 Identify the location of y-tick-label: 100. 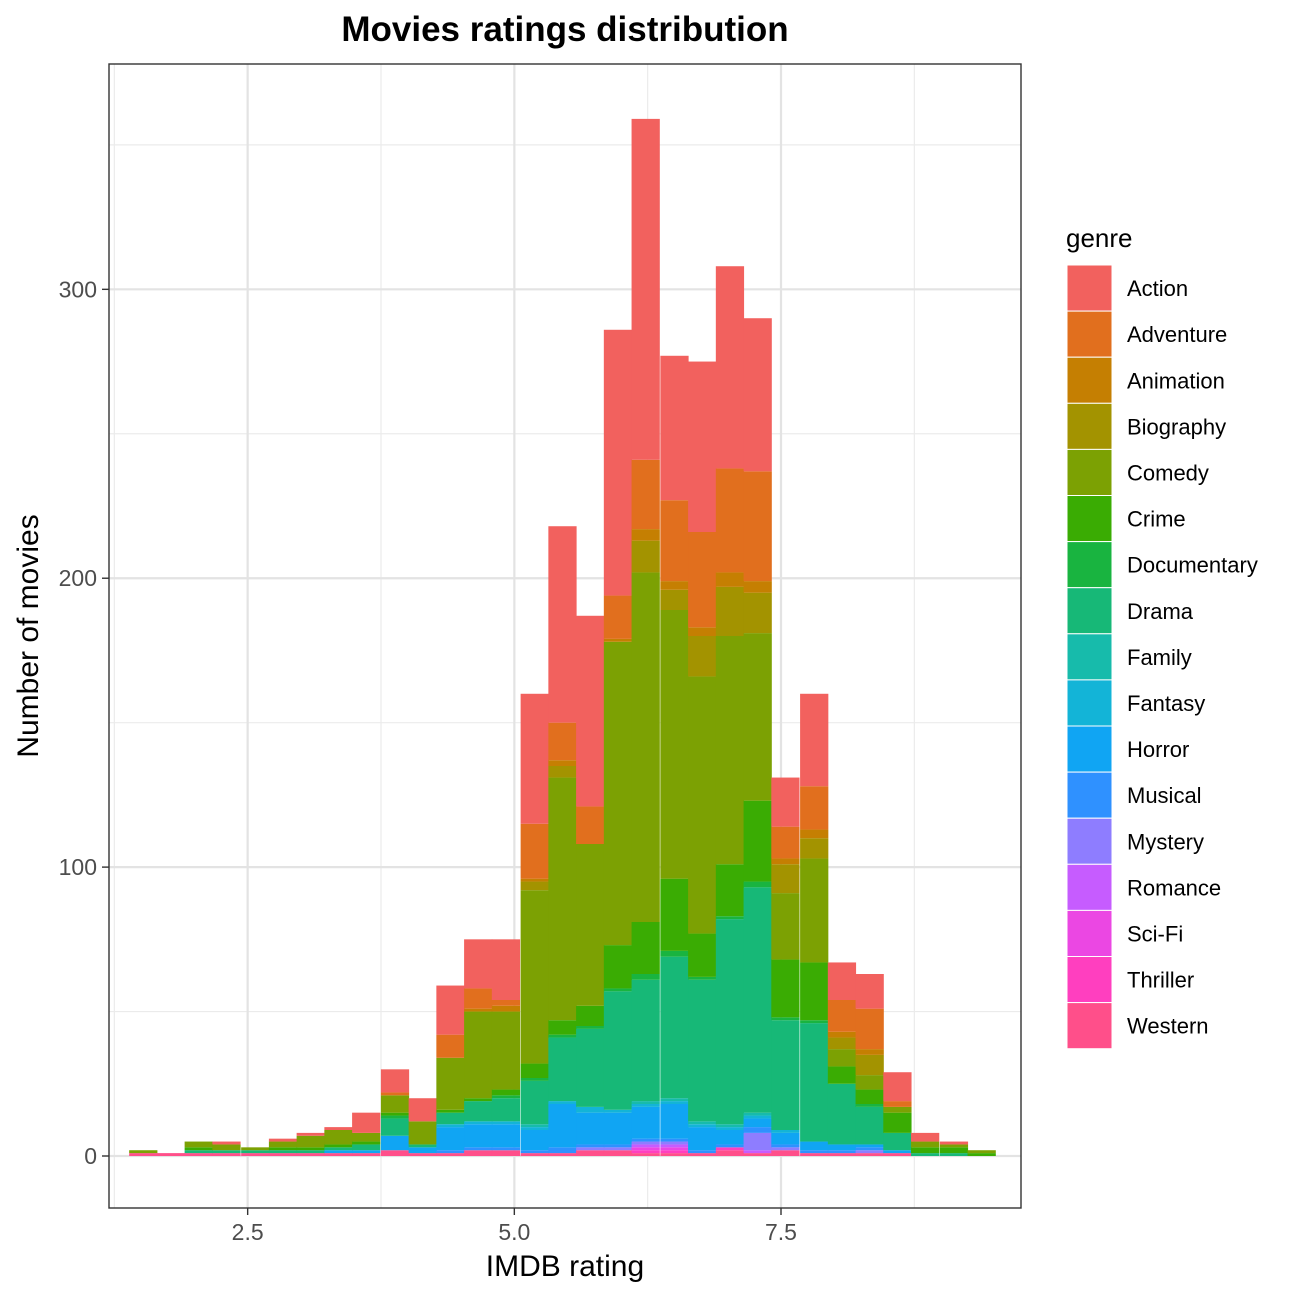
(78, 867).